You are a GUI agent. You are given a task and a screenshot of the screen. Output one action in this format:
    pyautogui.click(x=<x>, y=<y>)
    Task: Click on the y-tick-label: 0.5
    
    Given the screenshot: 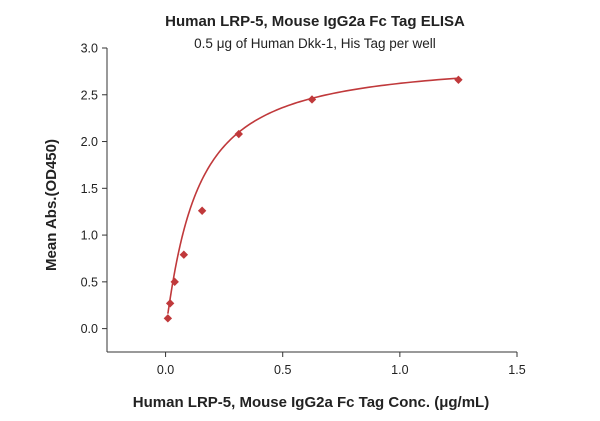 What is the action you would take?
    pyautogui.click(x=89, y=282)
    